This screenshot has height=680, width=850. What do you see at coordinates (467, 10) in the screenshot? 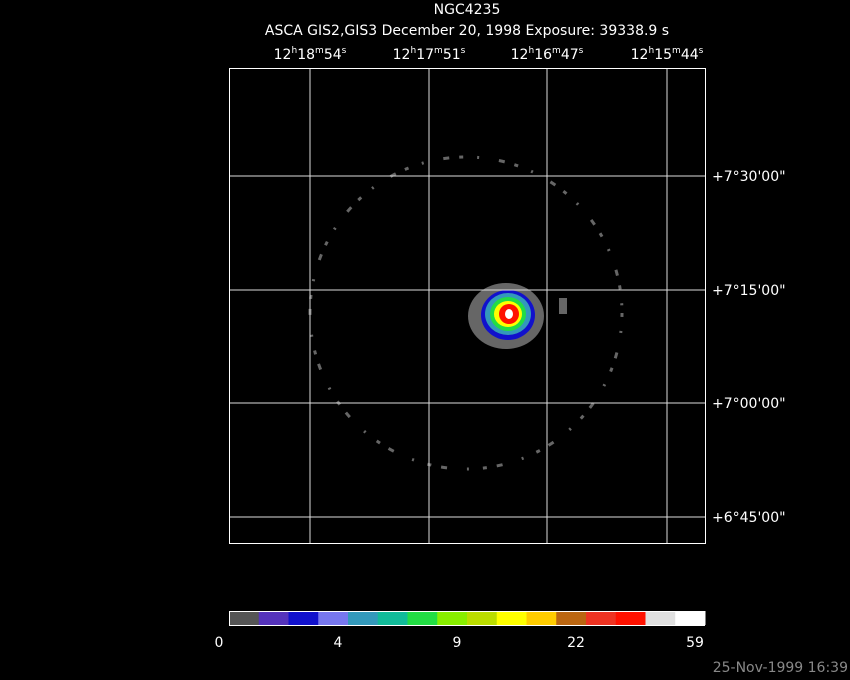
I see `title: NGC4235` at bounding box center [467, 10].